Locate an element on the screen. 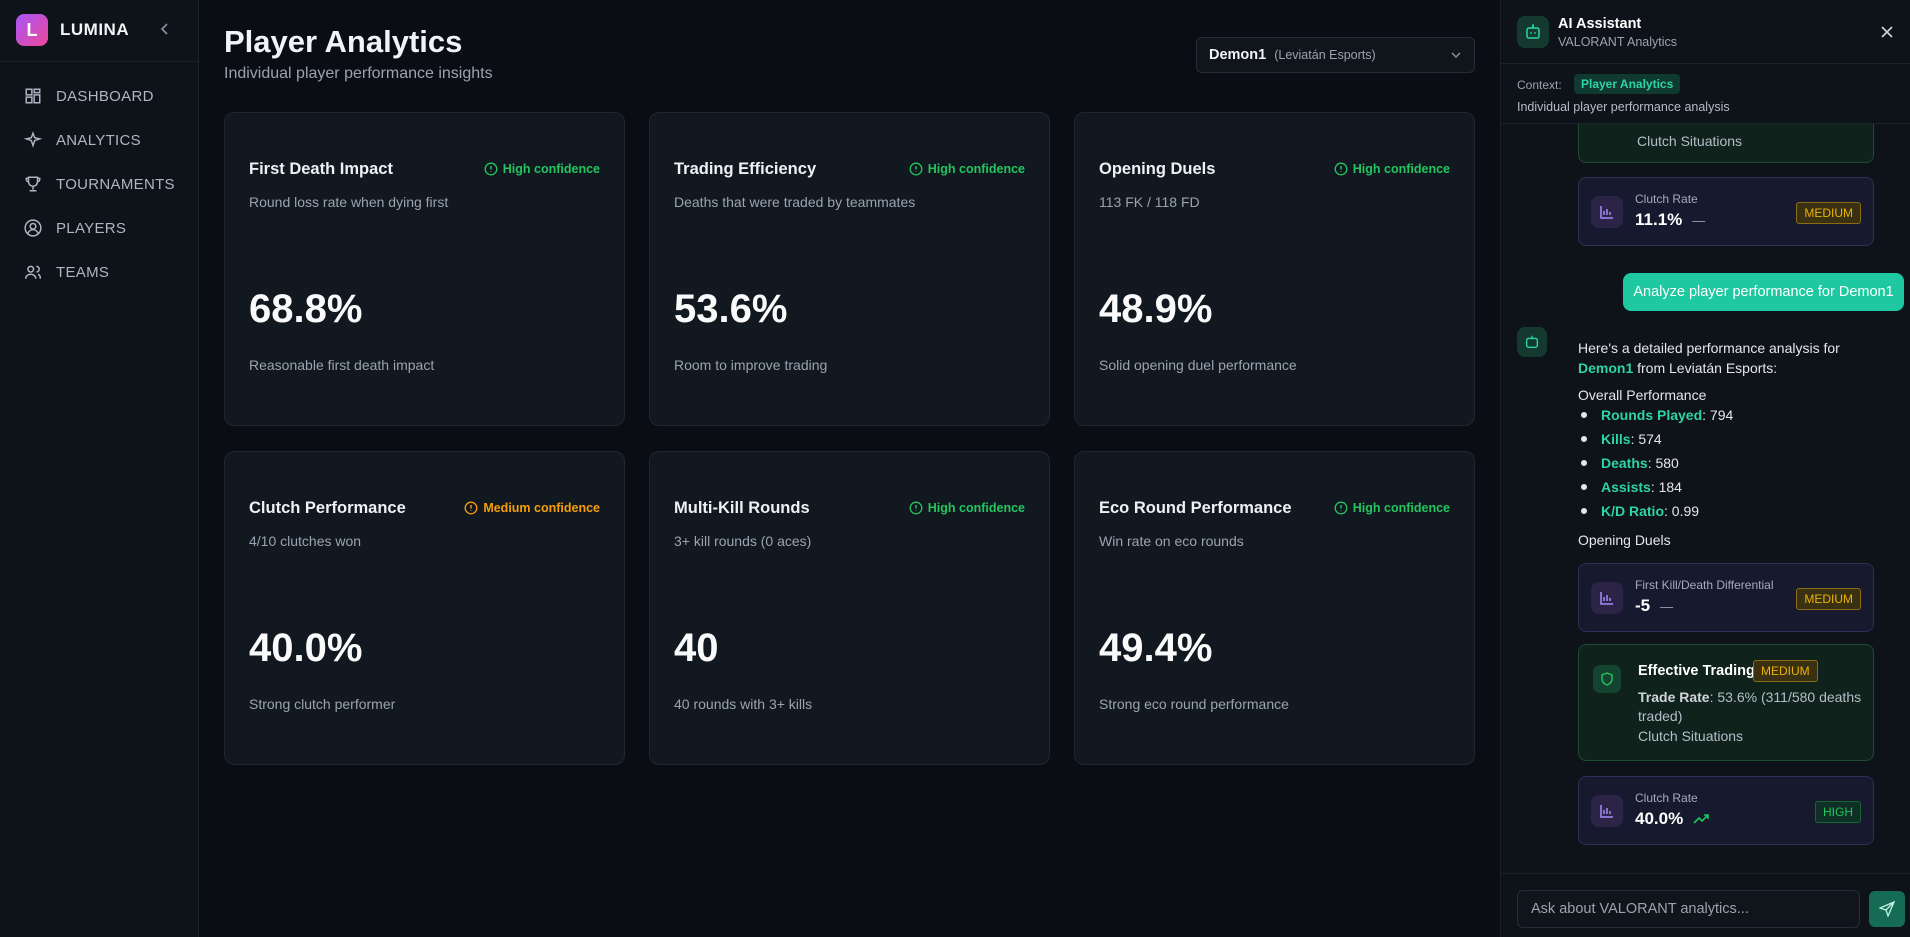 The width and height of the screenshot is (1910, 937). insight-label: Trade Rate is located at coordinates (1674, 697).